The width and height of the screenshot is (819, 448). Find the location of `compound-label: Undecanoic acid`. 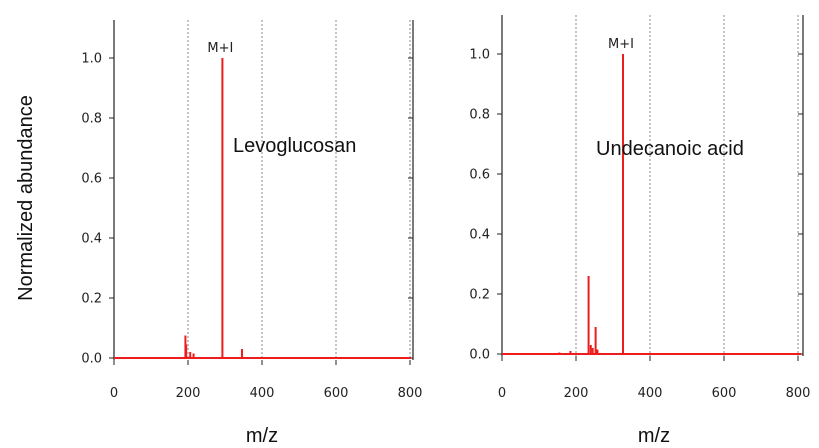

compound-label: Undecanoic acid is located at coordinates (670, 149).